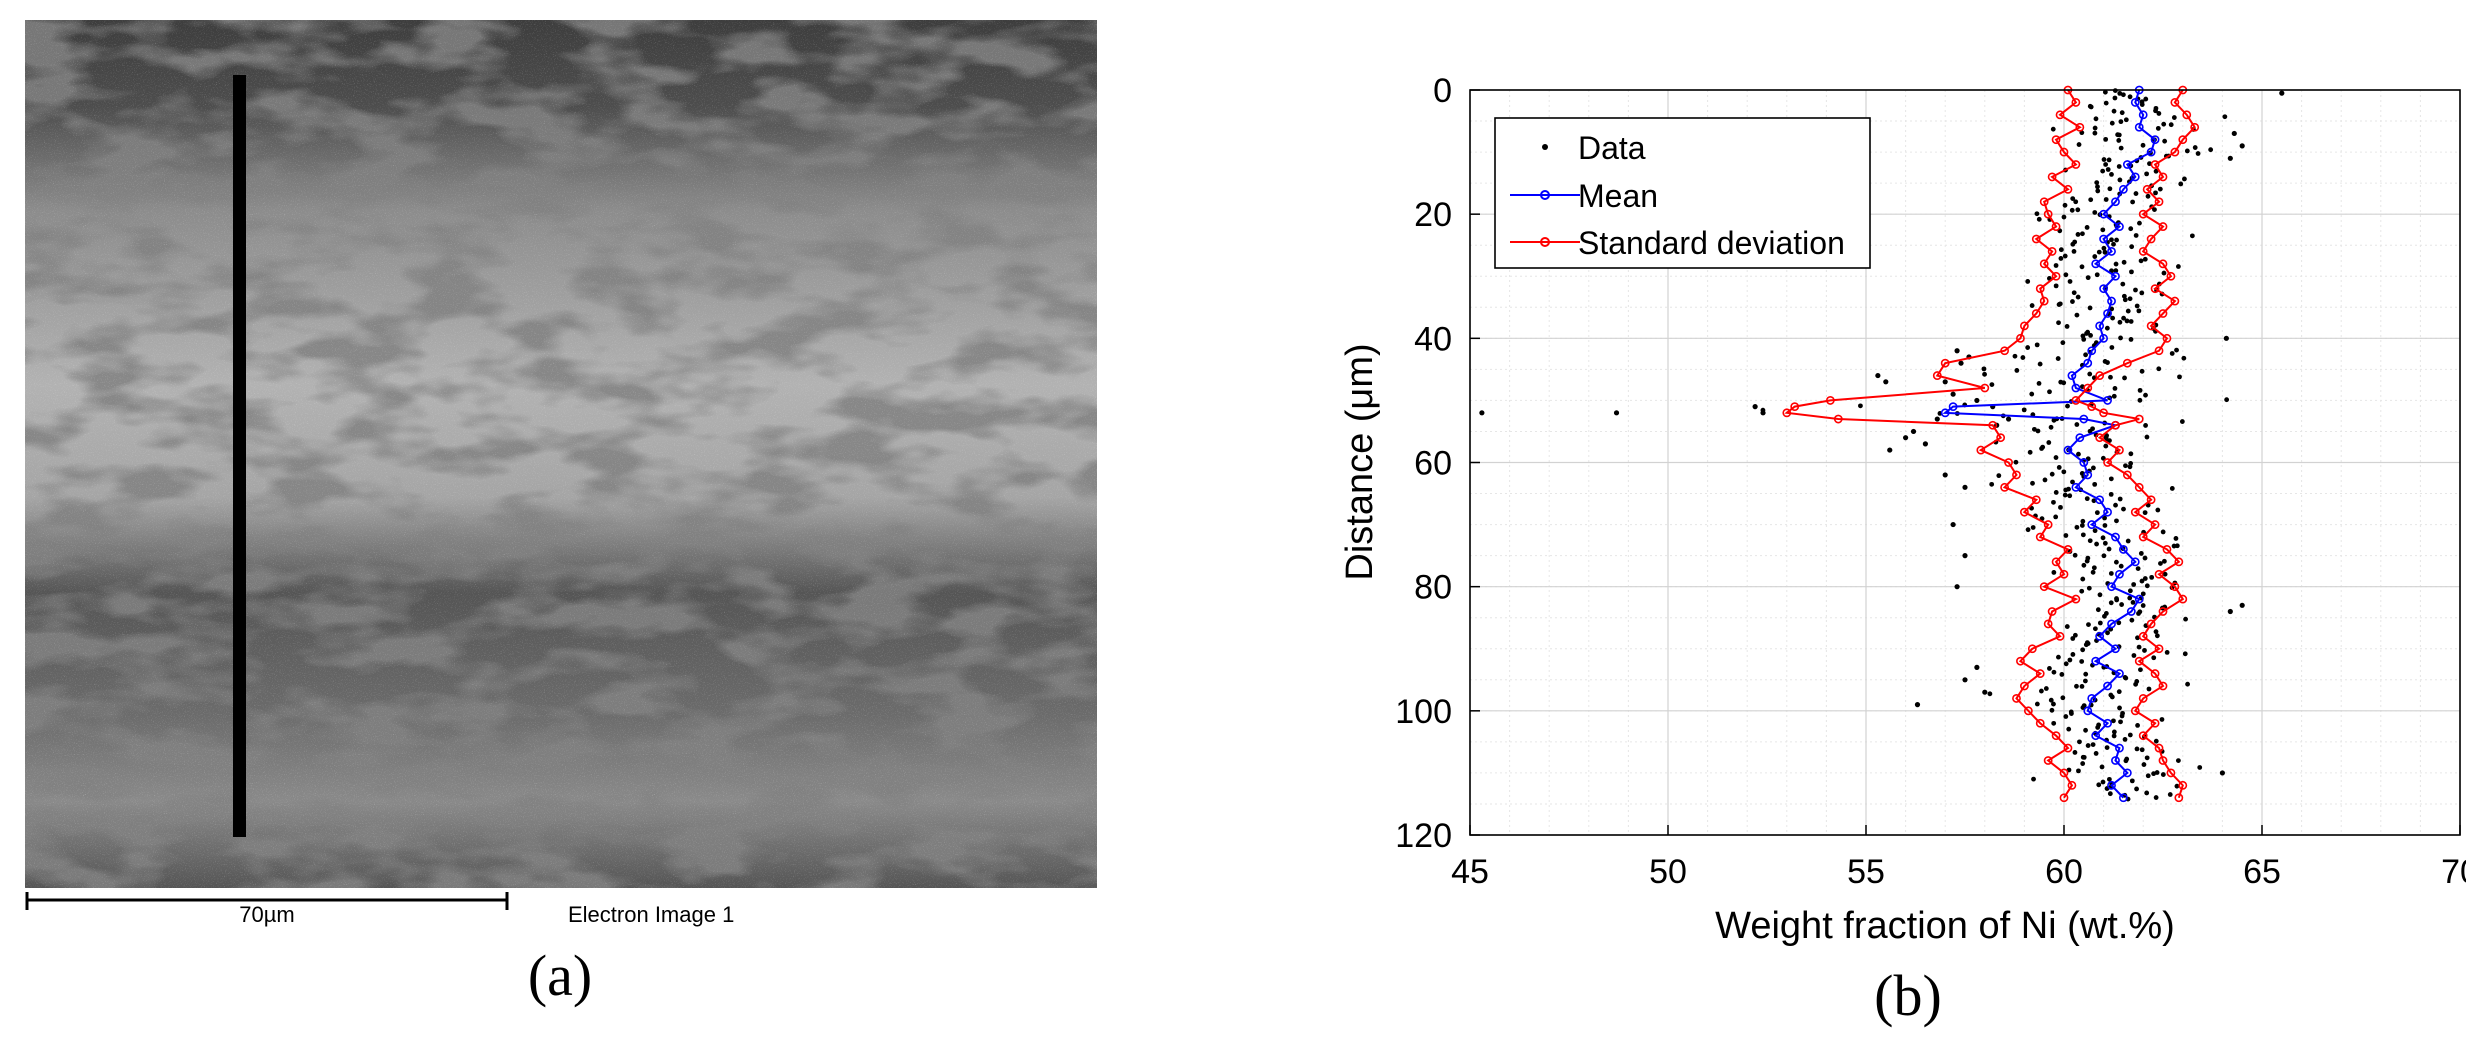  I want to click on y-tick-label: 80, so click(1433, 588).